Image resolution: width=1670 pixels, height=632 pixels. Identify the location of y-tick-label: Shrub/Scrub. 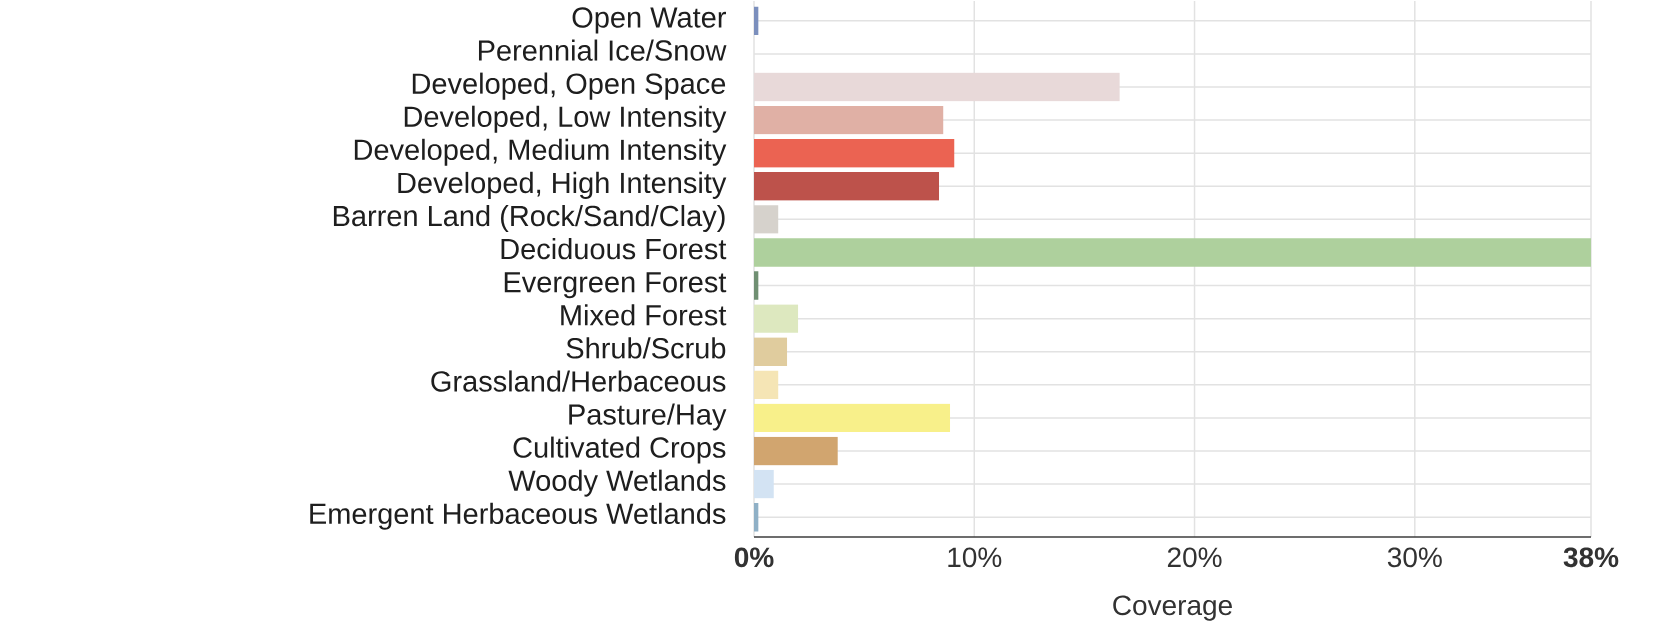
(646, 348).